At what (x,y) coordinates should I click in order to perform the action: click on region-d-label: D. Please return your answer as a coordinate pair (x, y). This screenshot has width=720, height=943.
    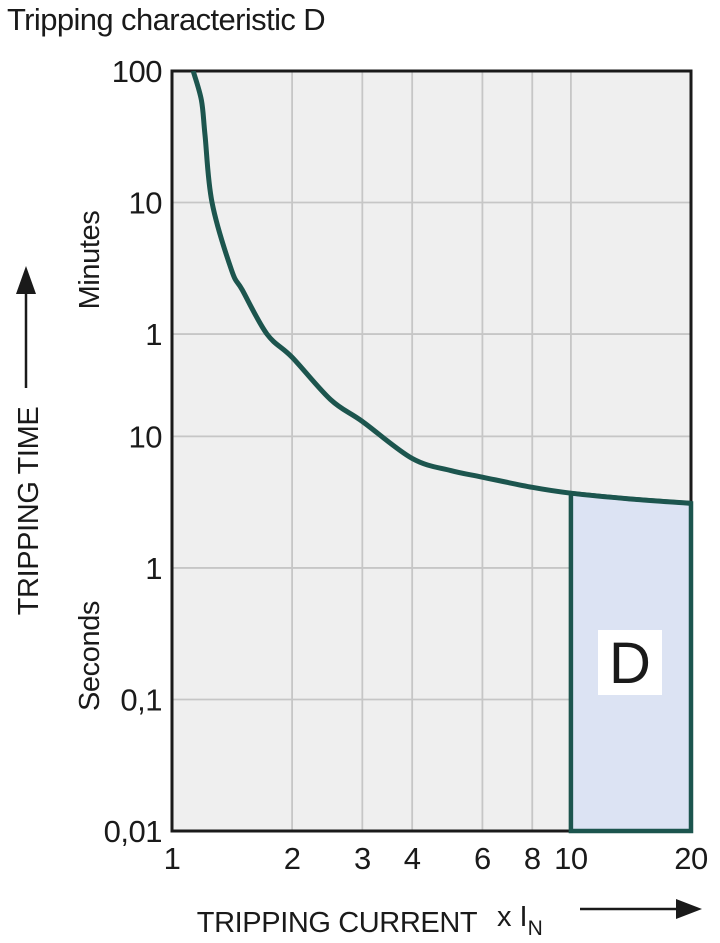
    Looking at the image, I should click on (630, 663).